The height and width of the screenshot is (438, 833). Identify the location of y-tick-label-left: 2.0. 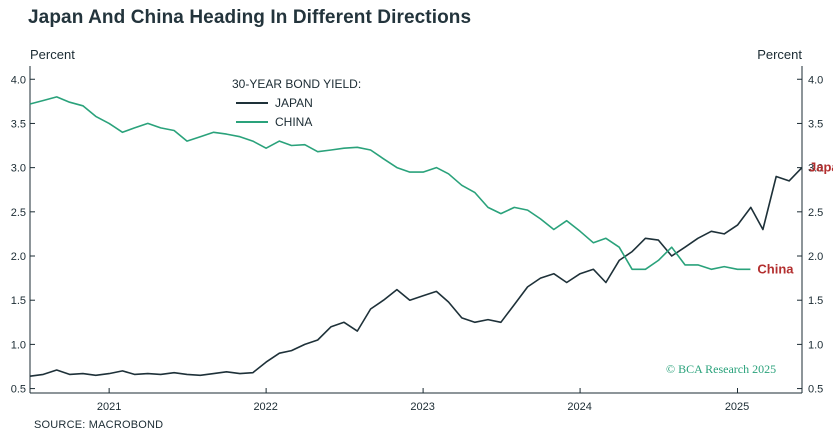
(18, 257).